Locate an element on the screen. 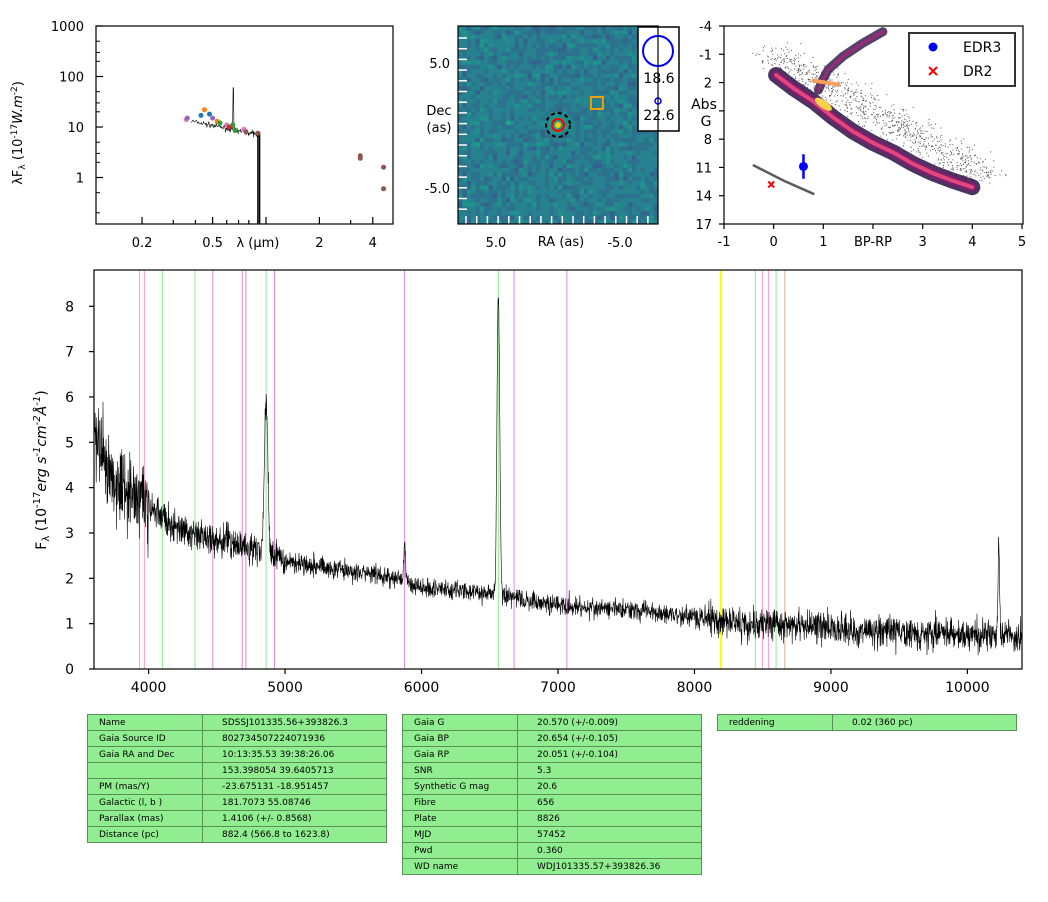  table-row: Gaia RA and Dec 10:13:35.53 39:38:26.06 is located at coordinates (237, 754).